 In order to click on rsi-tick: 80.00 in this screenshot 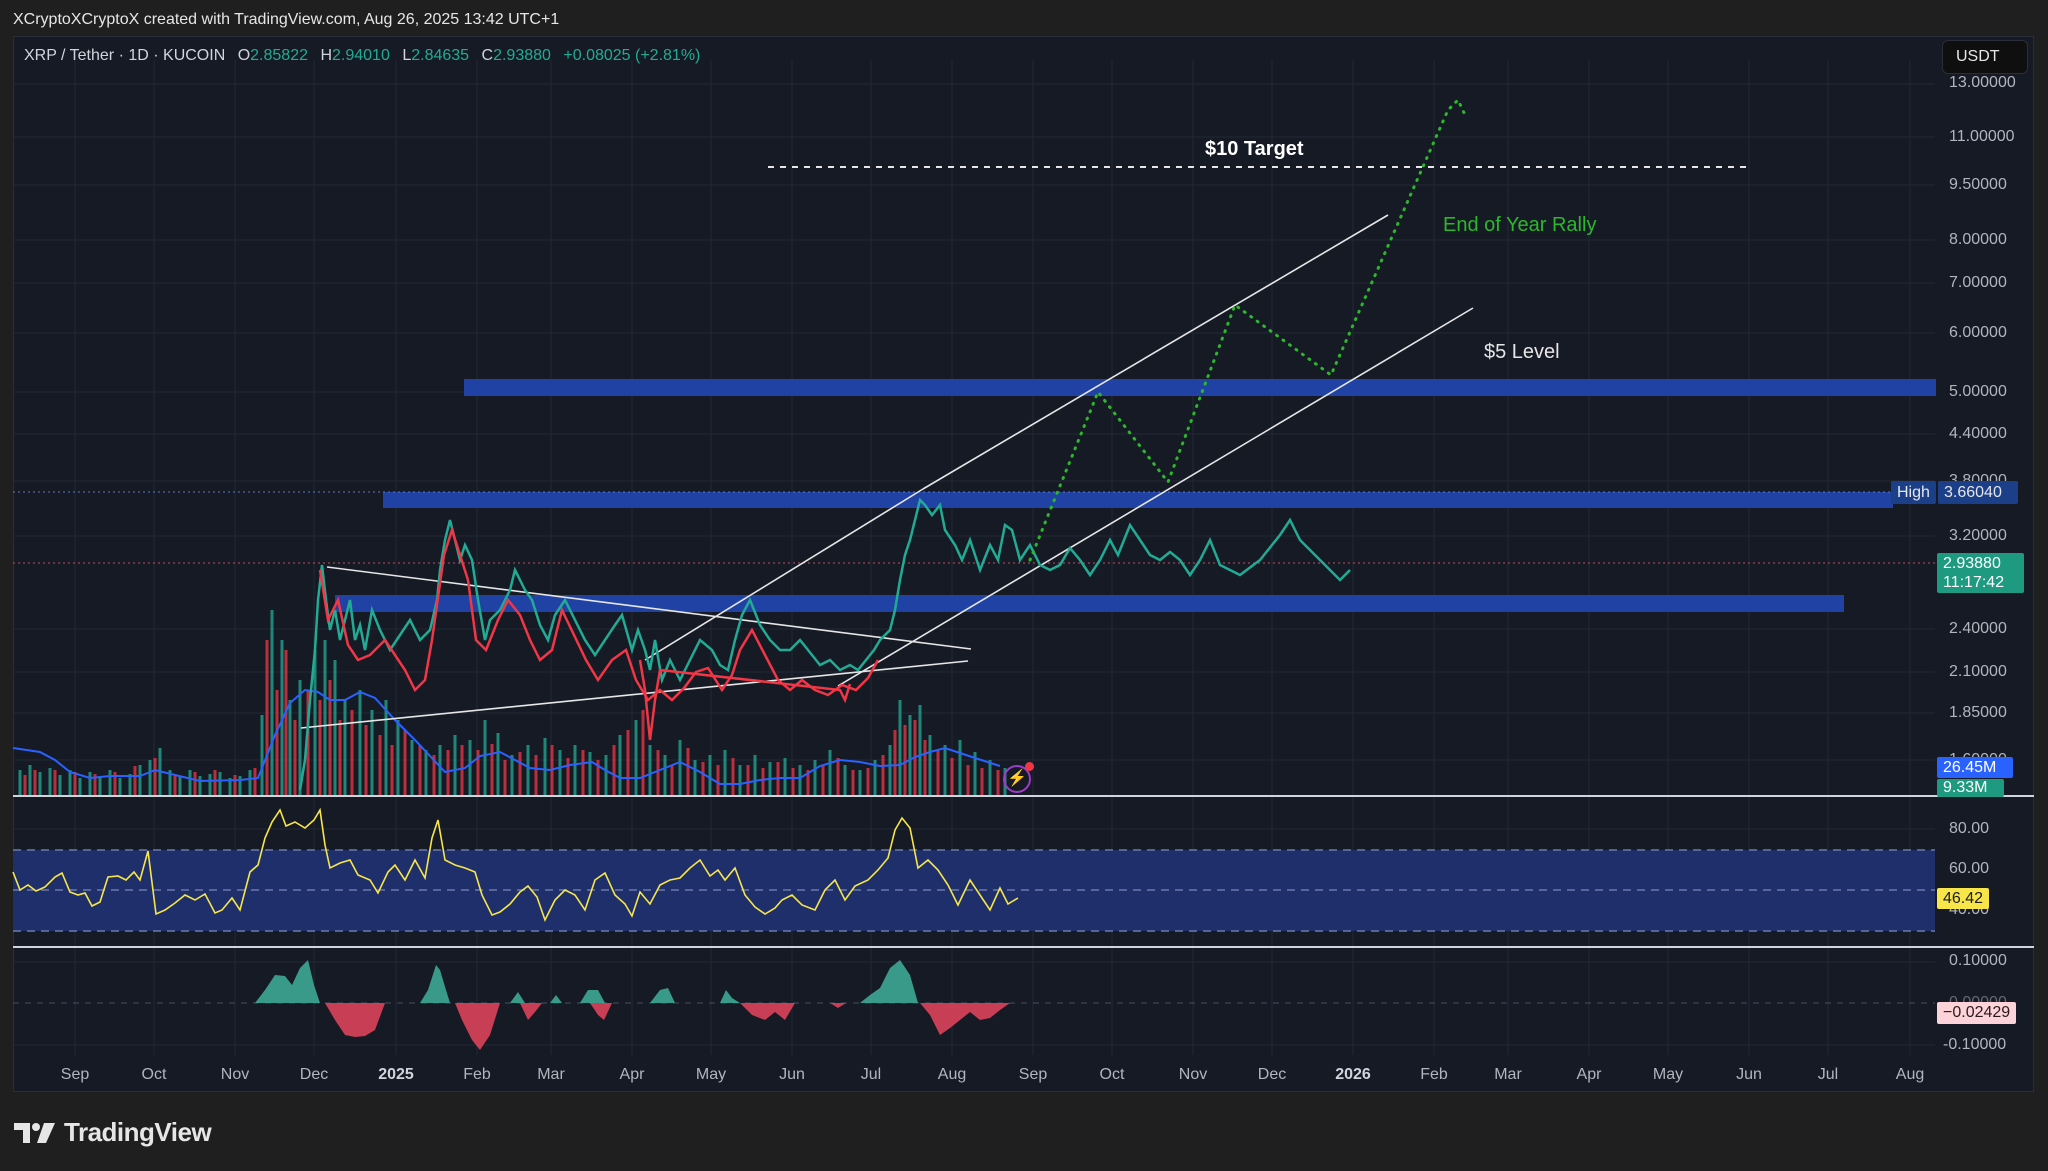, I will do `click(1969, 828)`.